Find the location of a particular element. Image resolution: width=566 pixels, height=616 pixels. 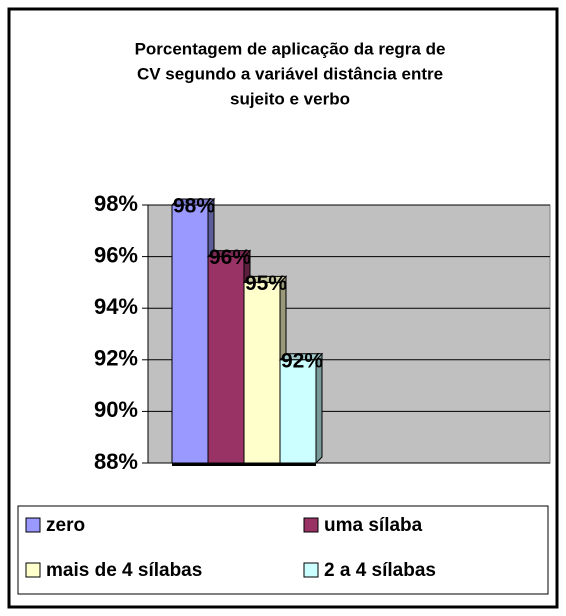

y-tick-label: 96% is located at coordinates (116, 254).